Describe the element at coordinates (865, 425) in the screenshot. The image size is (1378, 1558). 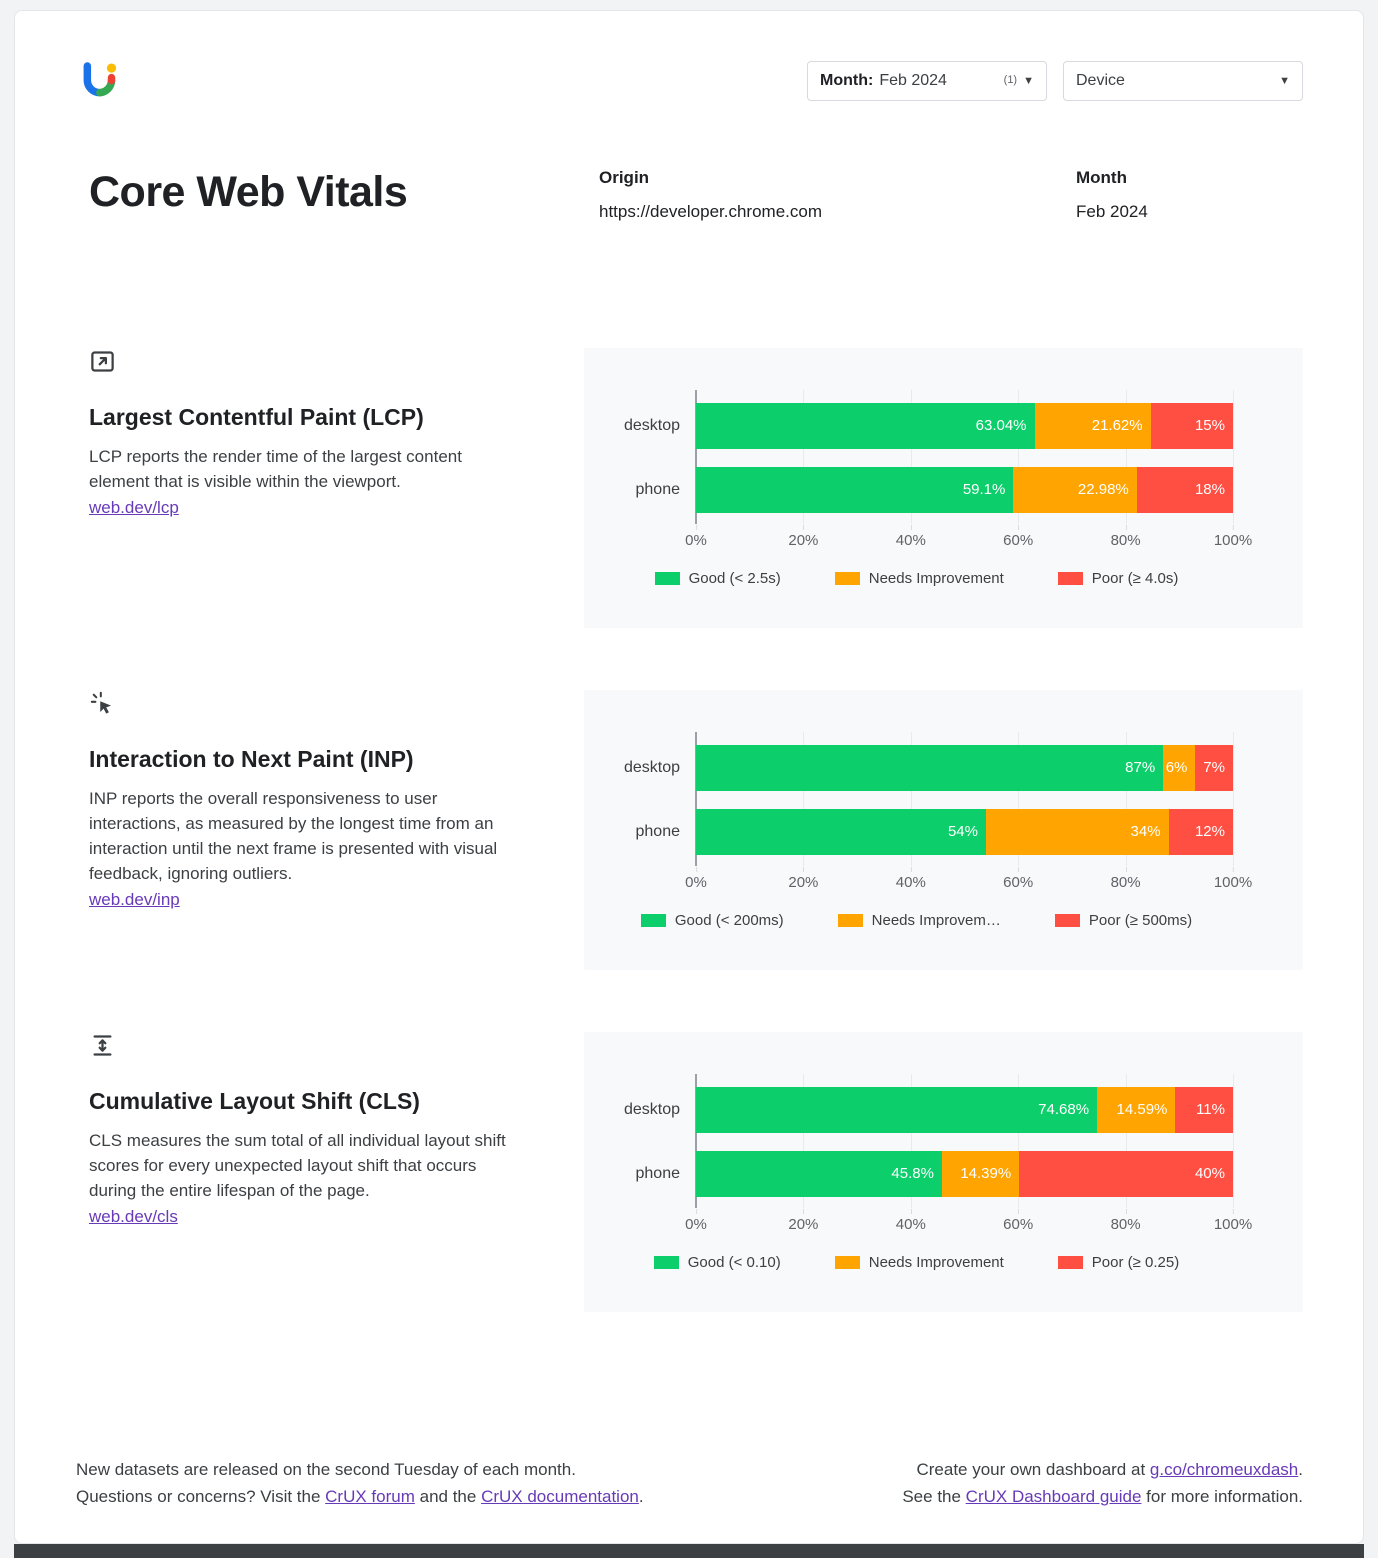
I see `bar-segment: 63.04%` at that location.